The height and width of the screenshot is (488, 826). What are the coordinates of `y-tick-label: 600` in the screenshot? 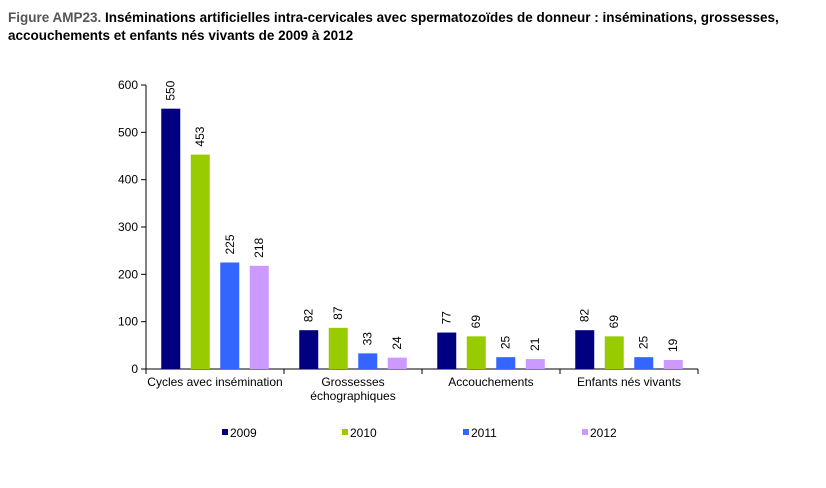 It's located at (128, 85).